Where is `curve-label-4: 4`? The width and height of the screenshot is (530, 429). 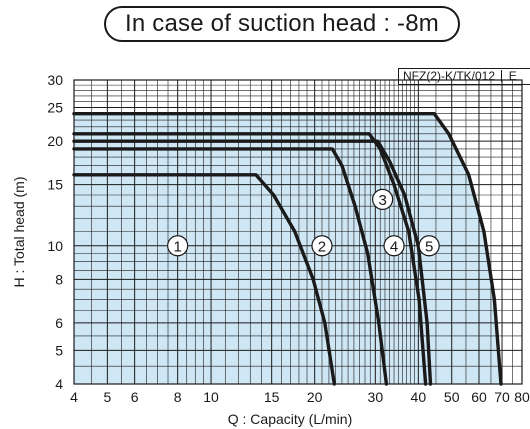 curve-label-4: 4 is located at coordinates (394, 246).